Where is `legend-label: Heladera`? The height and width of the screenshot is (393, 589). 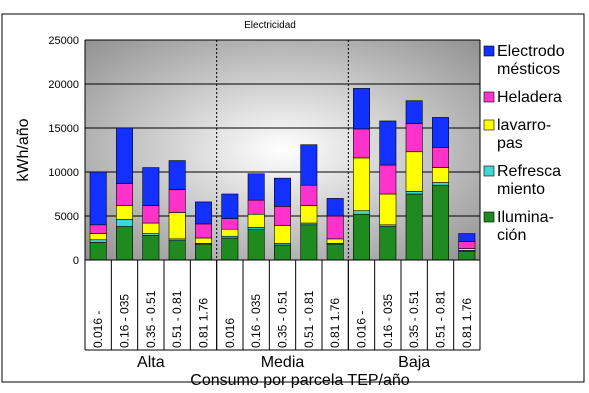 legend-label: Heladera is located at coordinates (529, 97).